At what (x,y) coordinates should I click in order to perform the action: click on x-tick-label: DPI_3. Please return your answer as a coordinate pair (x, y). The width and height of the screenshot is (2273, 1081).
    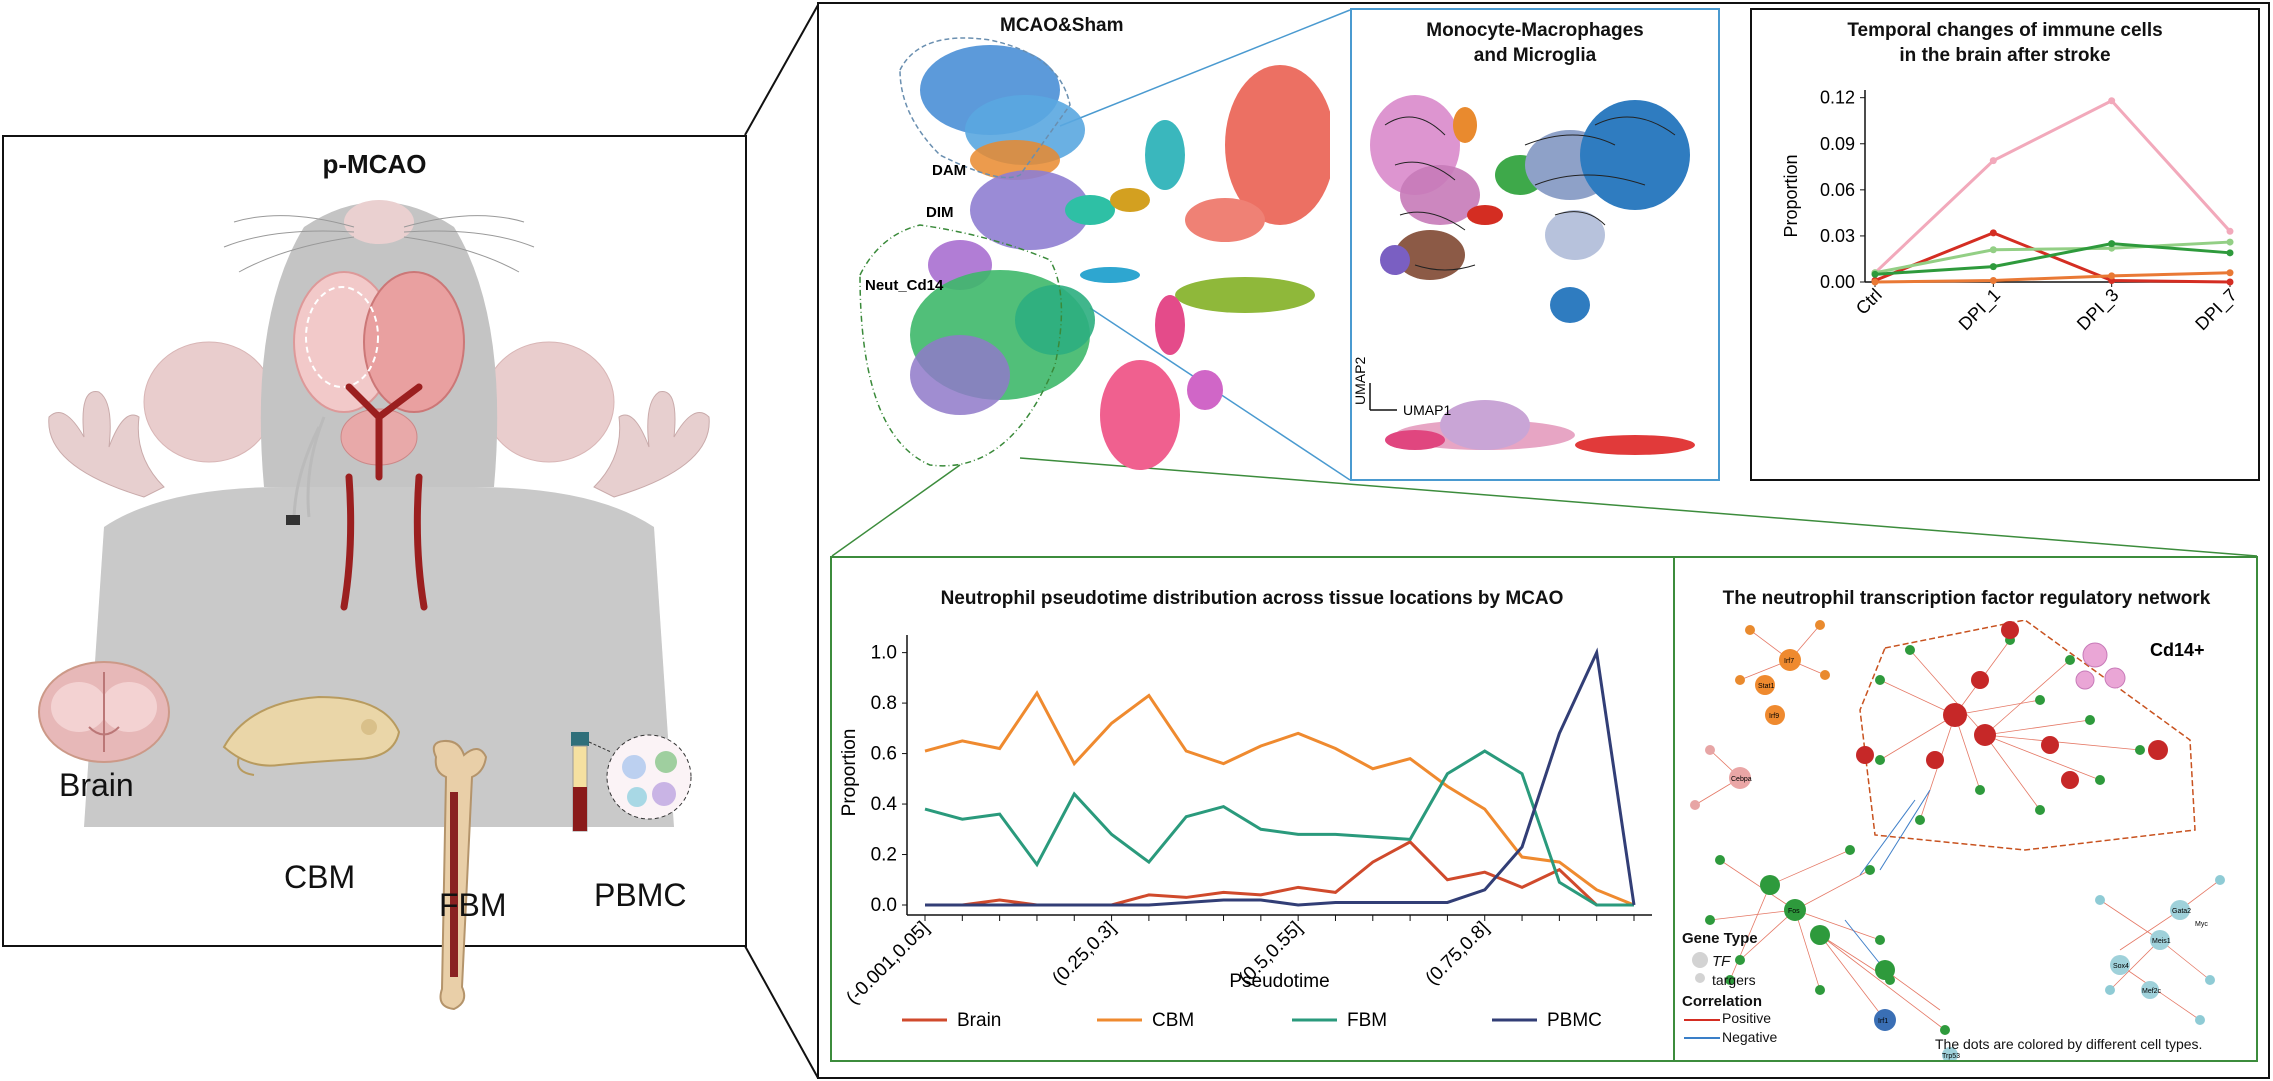
    Looking at the image, I should click on (2098, 310).